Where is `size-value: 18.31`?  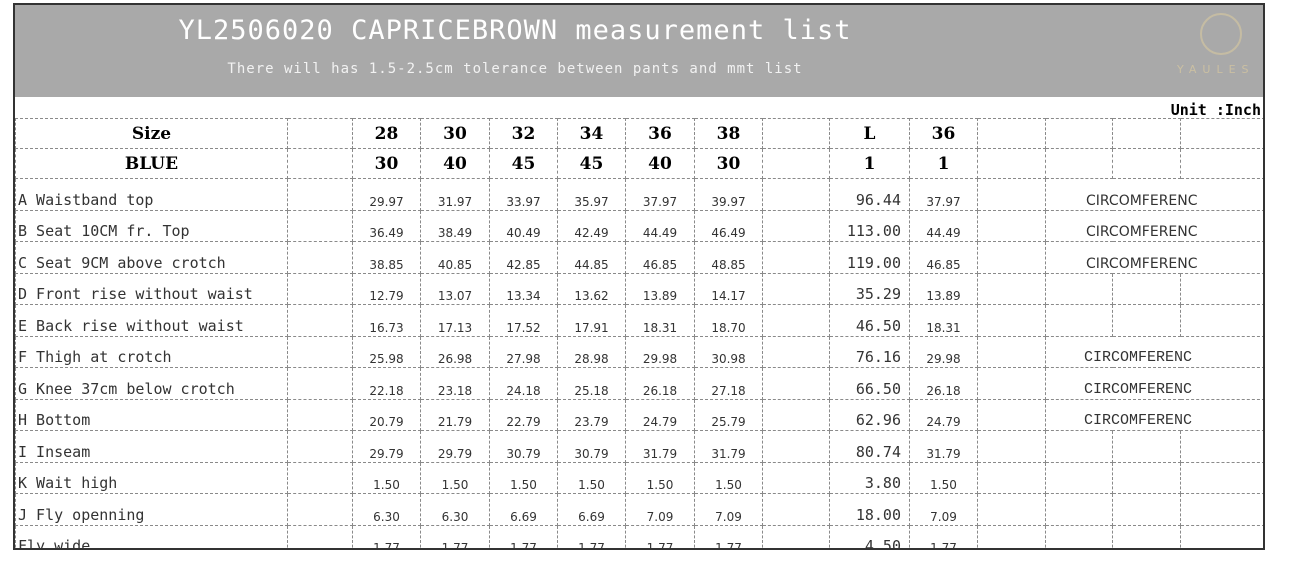 size-value: 18.31 is located at coordinates (943, 320).